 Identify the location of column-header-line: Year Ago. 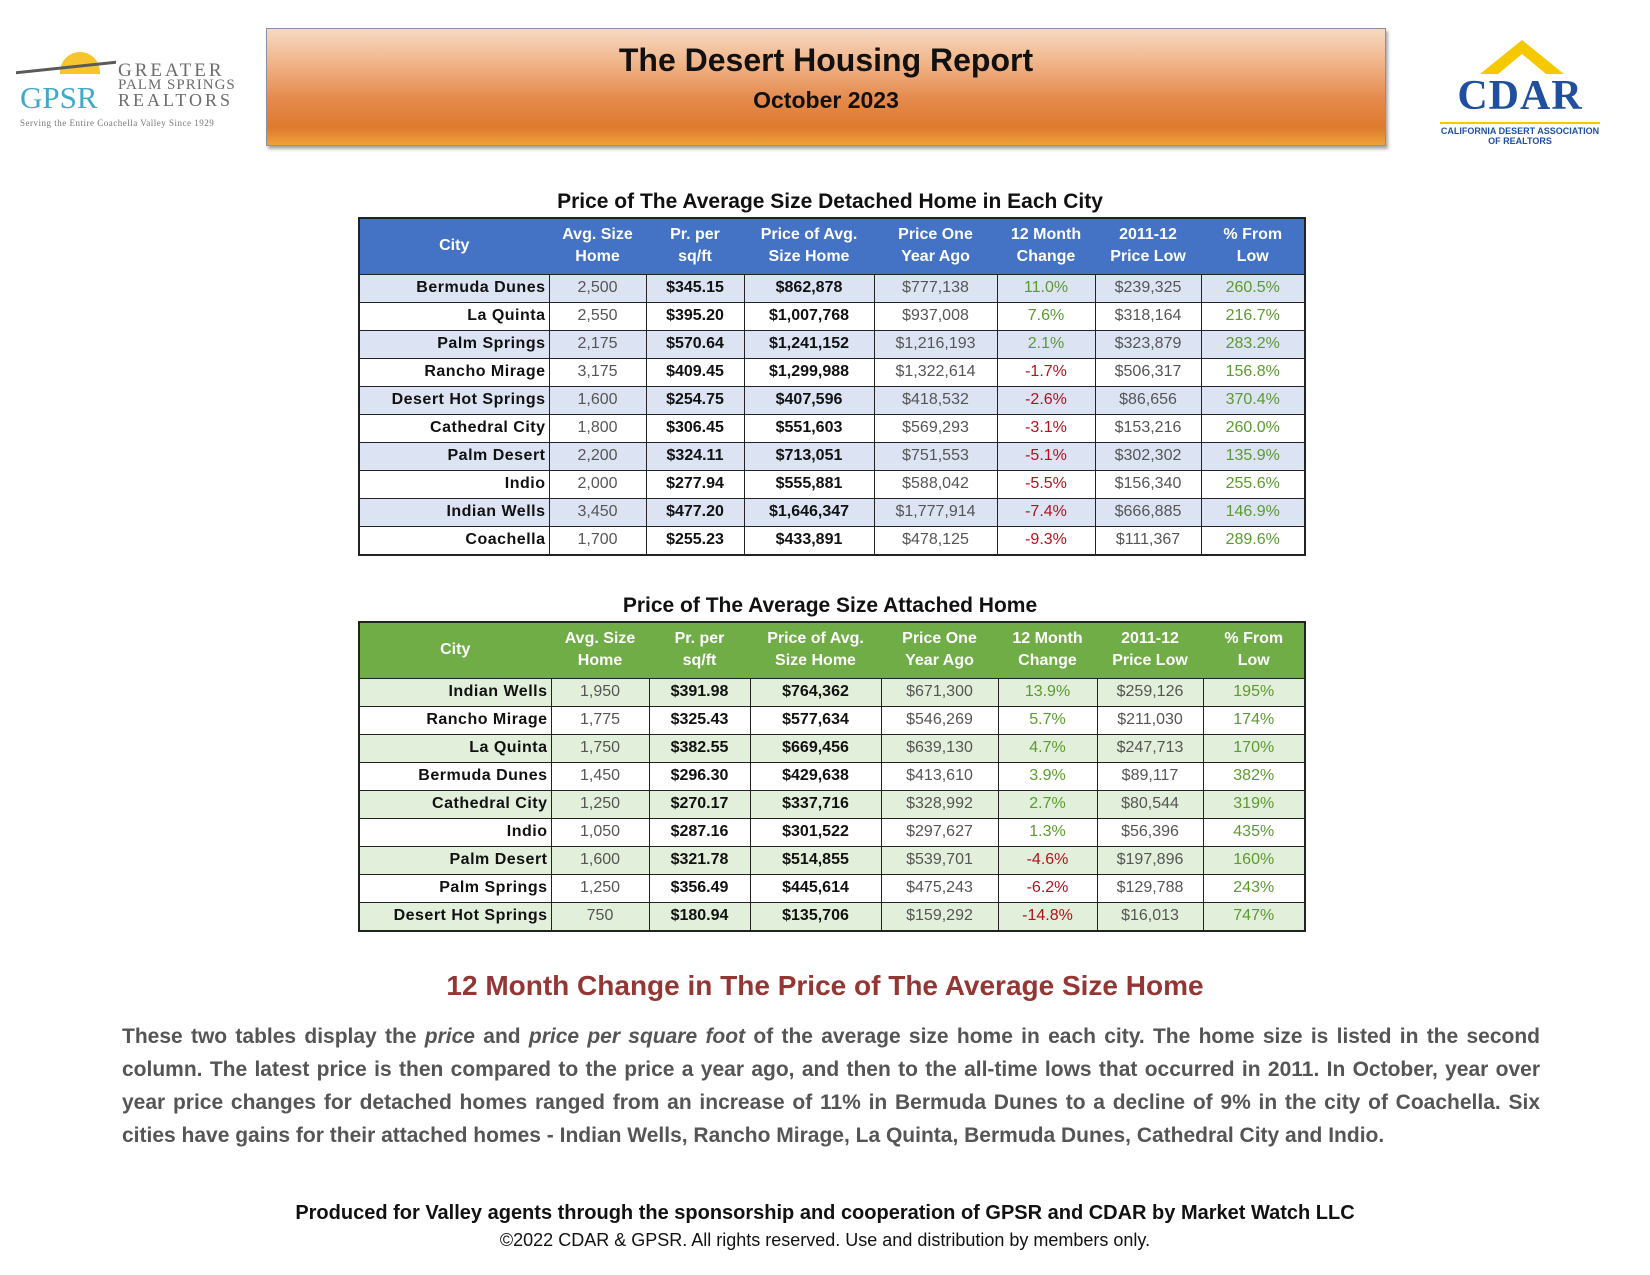
(939, 661).